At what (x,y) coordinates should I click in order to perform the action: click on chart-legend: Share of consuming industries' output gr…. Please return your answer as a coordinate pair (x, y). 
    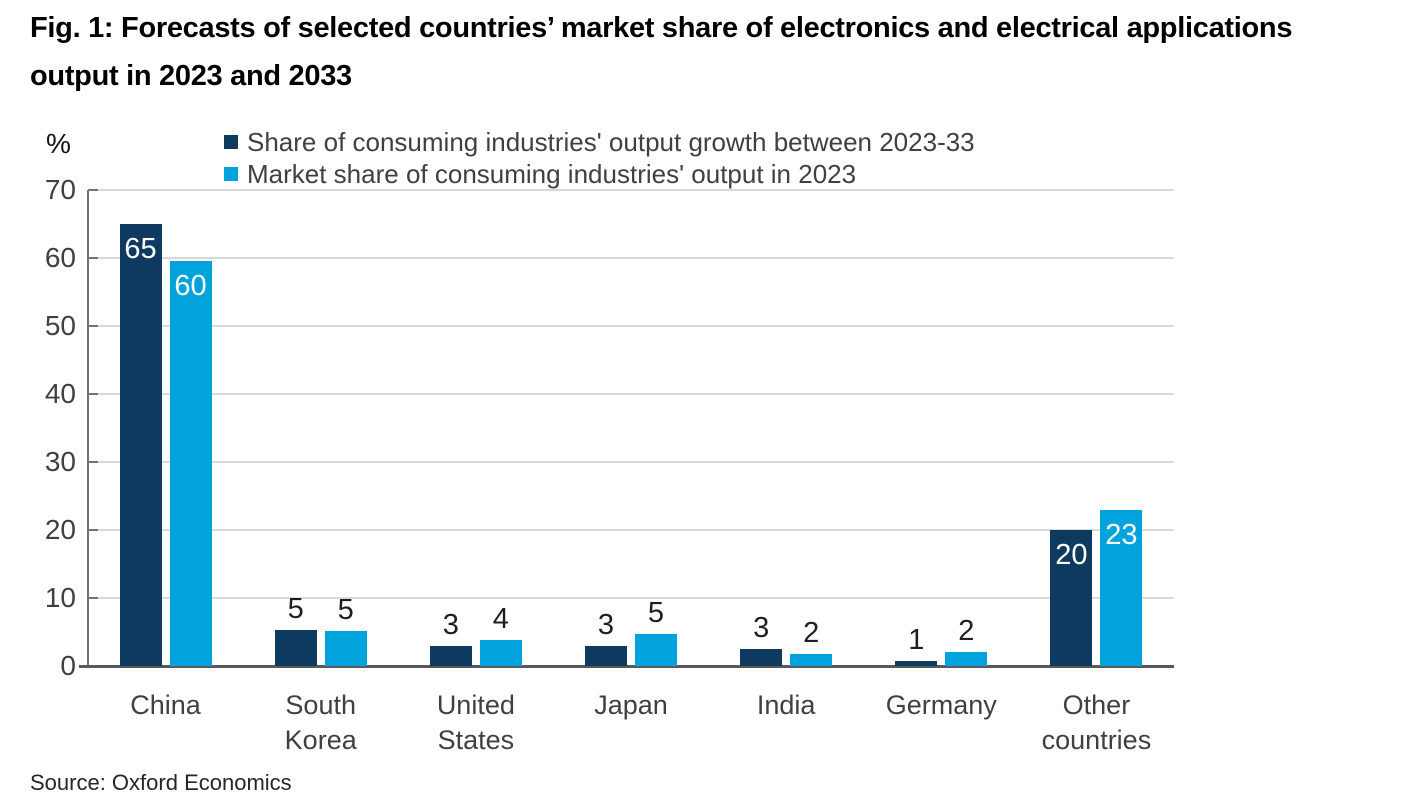
    Looking at the image, I should click on (599, 158).